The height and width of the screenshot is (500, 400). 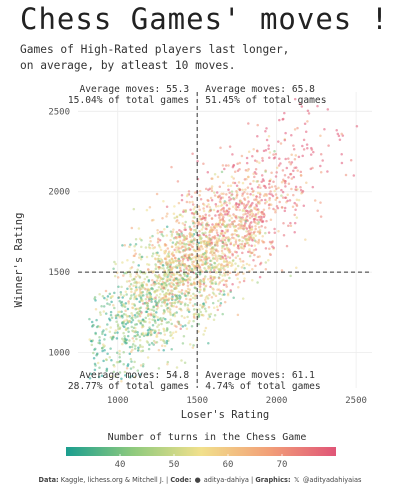 I want to click on subtitle-line-1: Games of High-Rated players last longer,, so click(x=155, y=49).